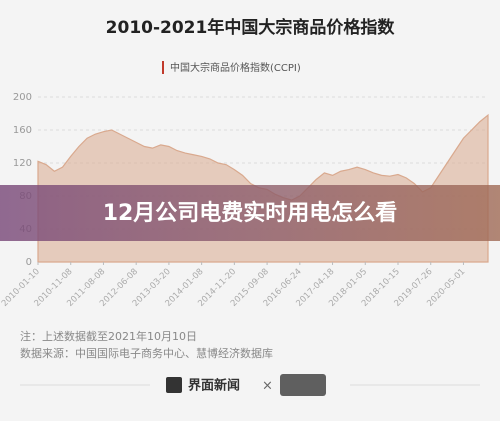  I want to click on y-tick-label: 0, so click(29, 262).